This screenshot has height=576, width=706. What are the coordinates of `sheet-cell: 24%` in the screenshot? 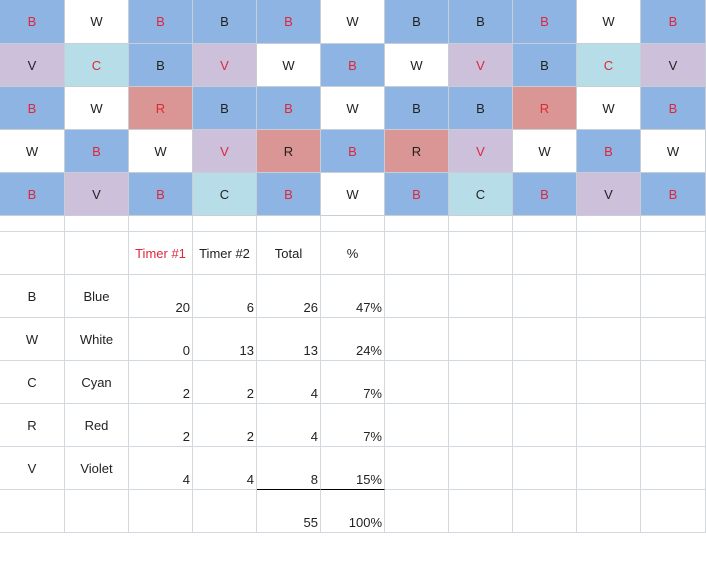 It's located at (353, 339).